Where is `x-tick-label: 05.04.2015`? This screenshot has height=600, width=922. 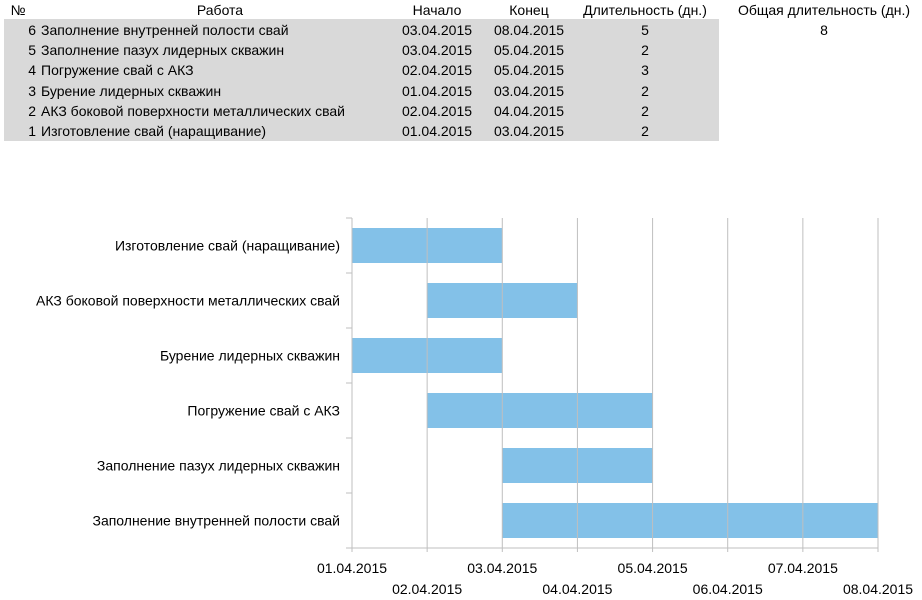
x-tick-label: 05.04.2015 is located at coordinates (653, 568).